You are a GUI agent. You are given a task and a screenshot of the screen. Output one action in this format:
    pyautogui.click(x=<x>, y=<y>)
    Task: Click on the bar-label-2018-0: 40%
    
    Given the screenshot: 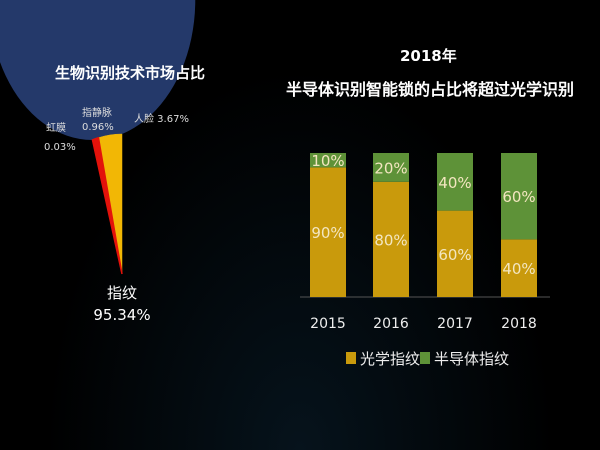 What is the action you would take?
    pyautogui.click(x=518, y=269)
    